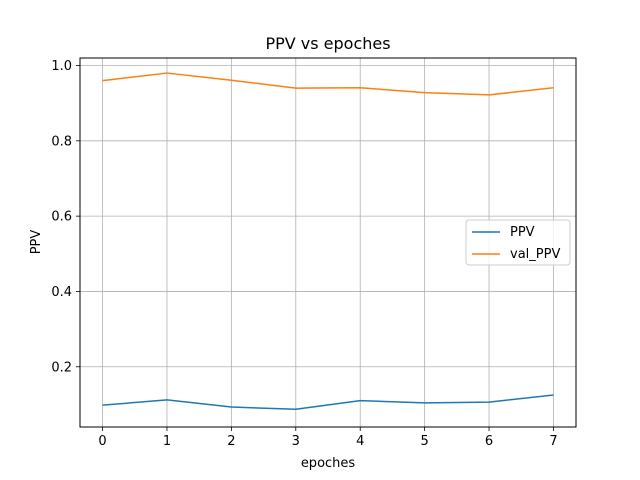 Image resolution: width=640 pixels, height=480 pixels. What do you see at coordinates (102, 441) in the screenshot?
I see `x-tick-label: 0` at bounding box center [102, 441].